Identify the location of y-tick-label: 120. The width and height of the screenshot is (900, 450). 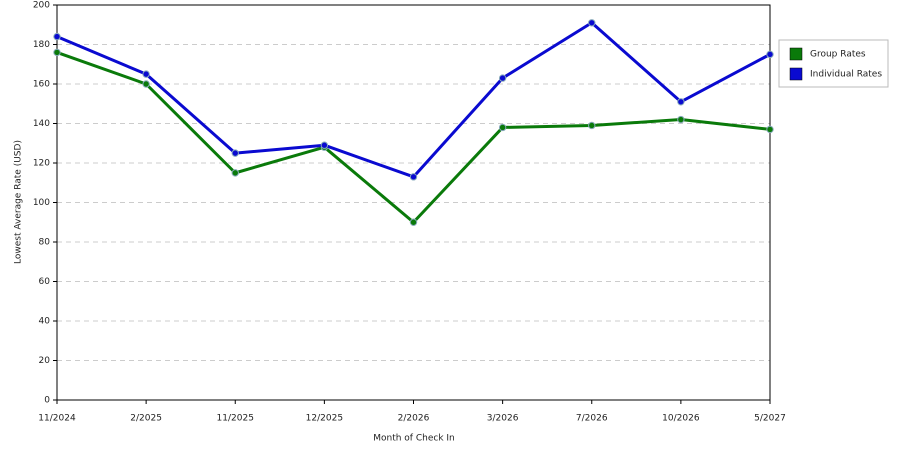
(41, 164).